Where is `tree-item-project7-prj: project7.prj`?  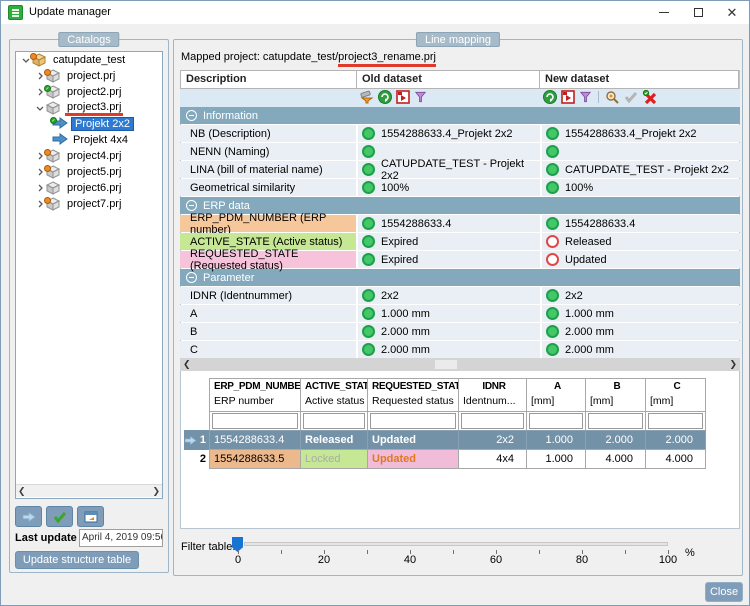
tree-item-project7-prj: project7.prj is located at coordinates (89, 204).